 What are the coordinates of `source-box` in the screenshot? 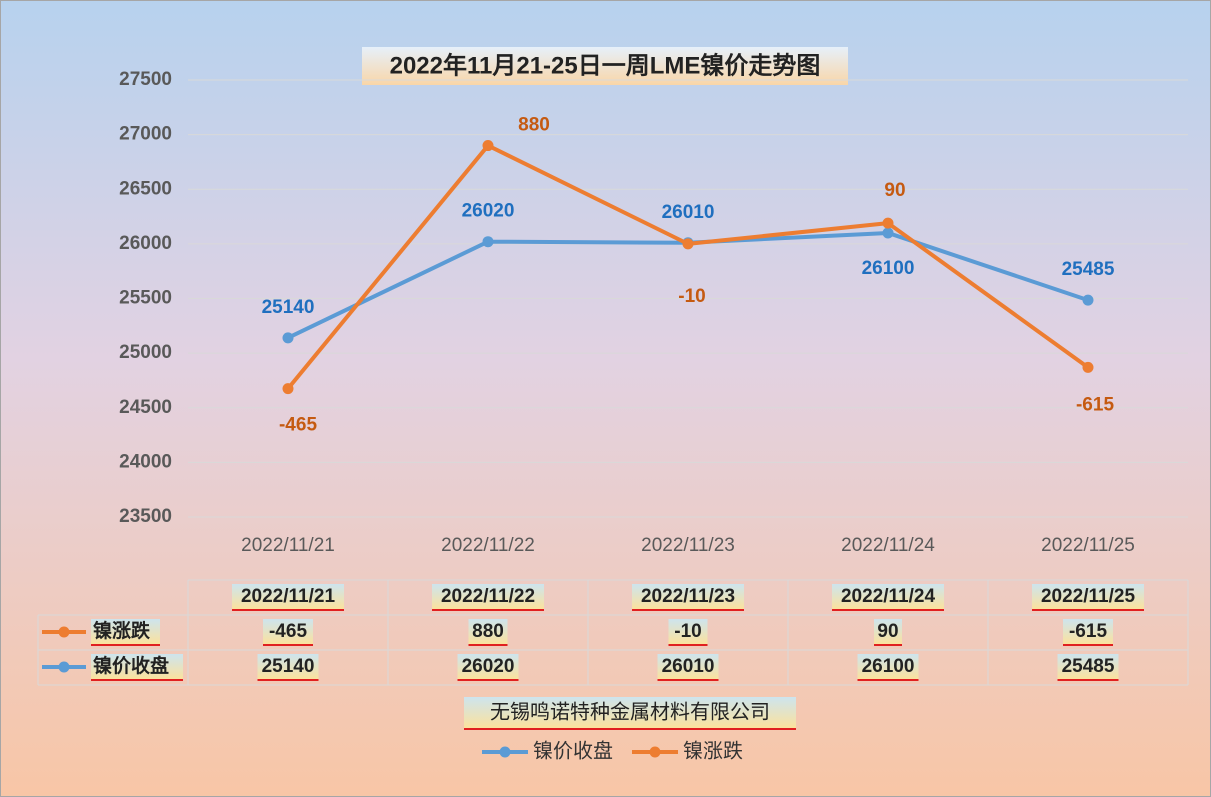 It's located at (630, 713).